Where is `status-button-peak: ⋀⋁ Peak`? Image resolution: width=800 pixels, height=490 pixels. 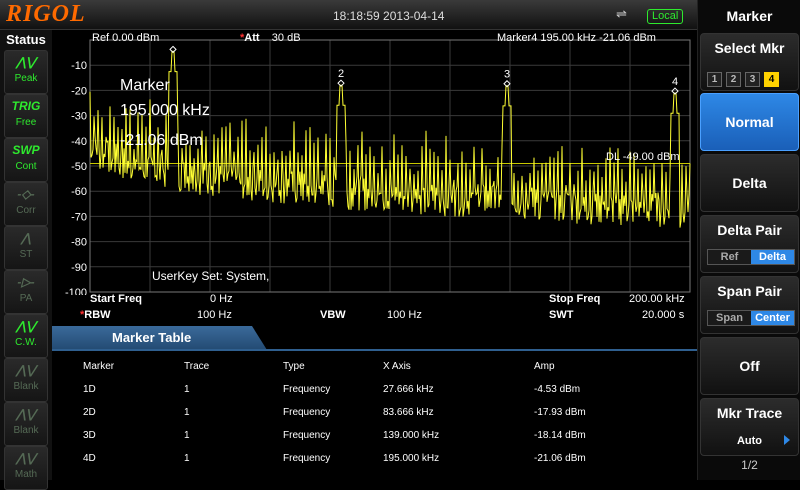 status-button-peak: ⋀⋁ Peak is located at coordinates (26, 72).